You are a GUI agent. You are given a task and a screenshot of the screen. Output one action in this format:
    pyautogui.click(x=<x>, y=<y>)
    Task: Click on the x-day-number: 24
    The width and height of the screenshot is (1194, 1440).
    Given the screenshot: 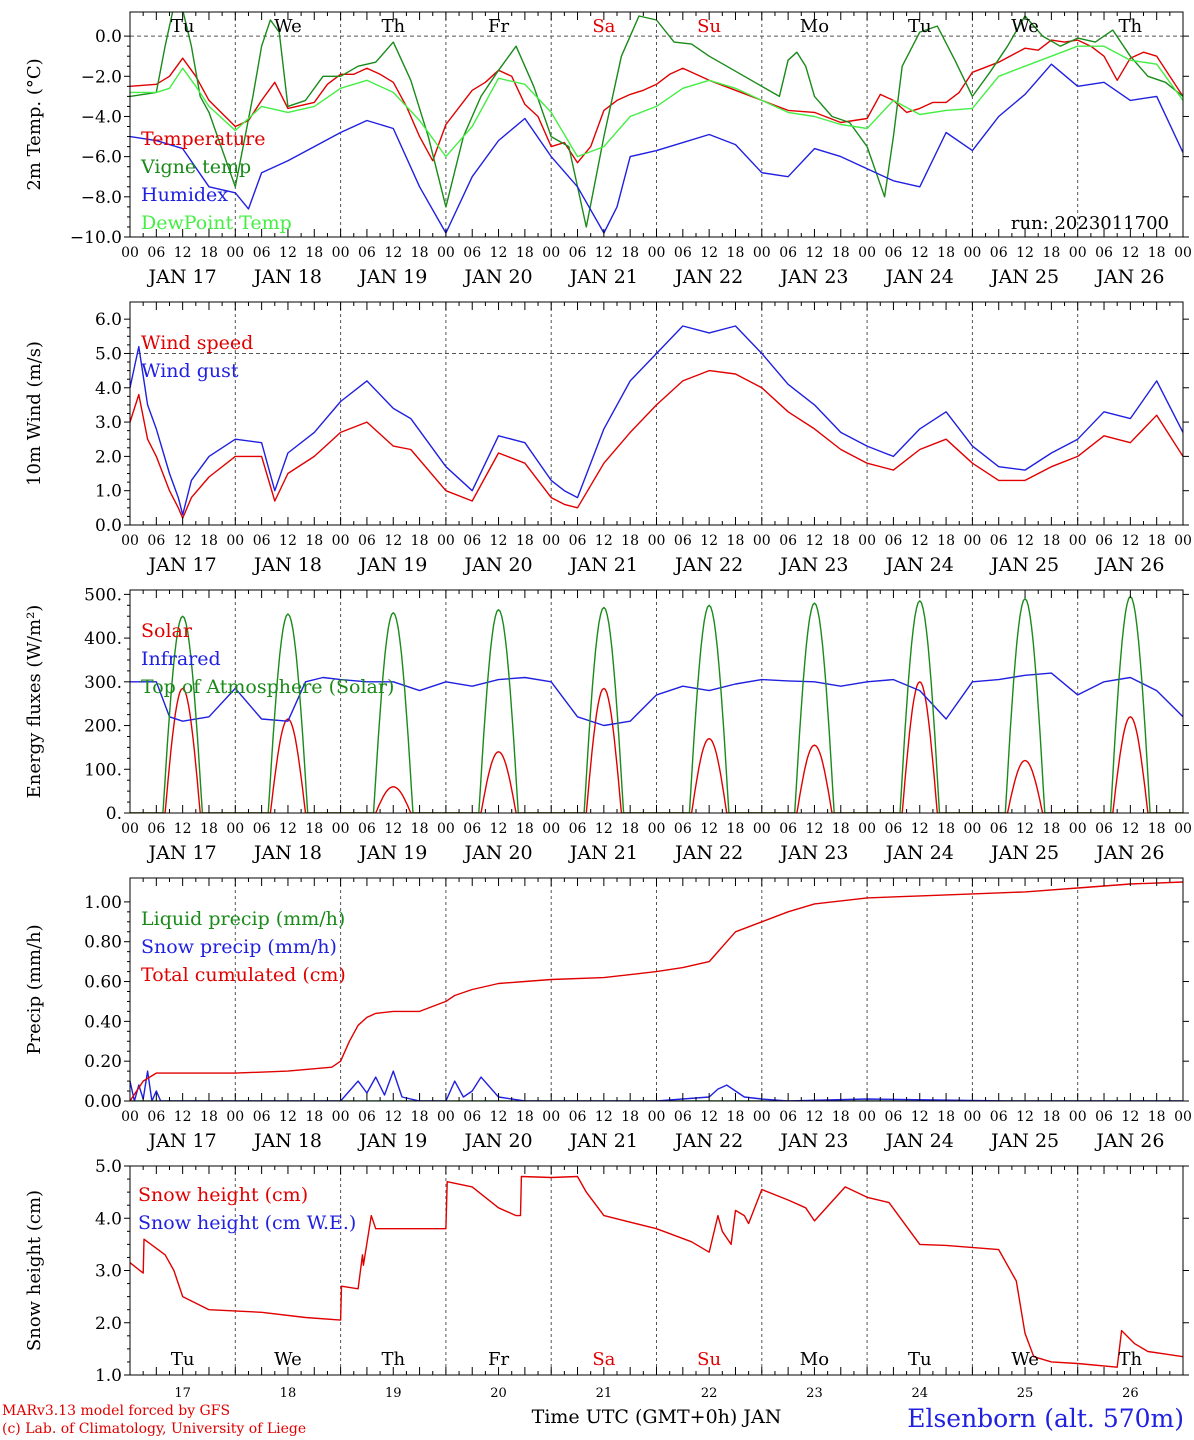 What is the action you would take?
    pyautogui.click(x=919, y=1393)
    